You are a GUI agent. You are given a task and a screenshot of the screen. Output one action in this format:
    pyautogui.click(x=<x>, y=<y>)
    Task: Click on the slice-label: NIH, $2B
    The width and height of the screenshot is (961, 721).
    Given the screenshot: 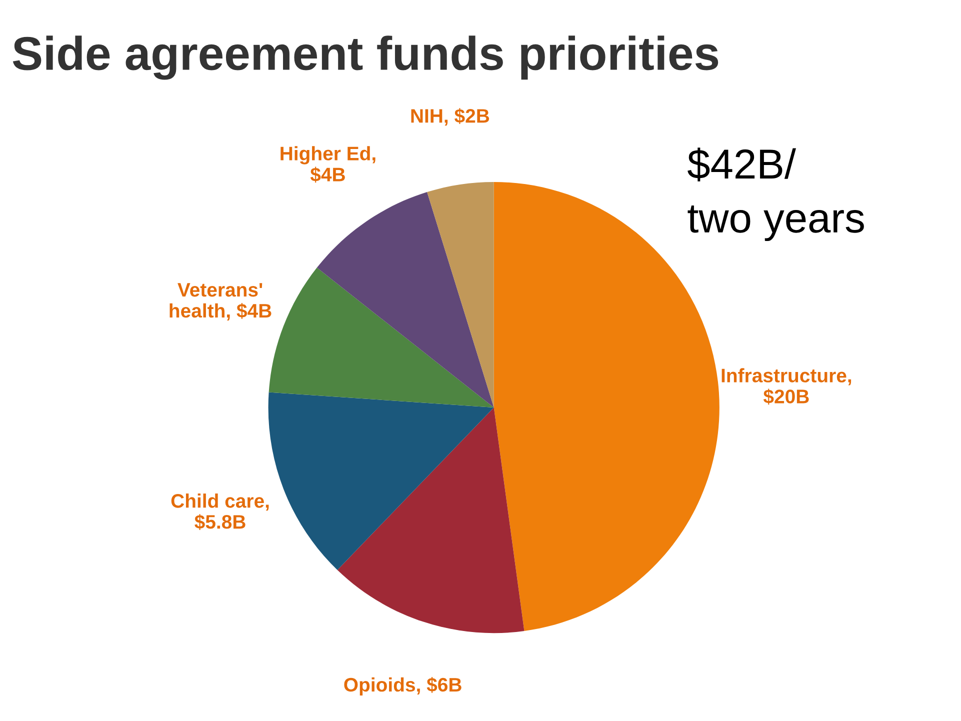 What is the action you would take?
    pyautogui.click(x=450, y=117)
    